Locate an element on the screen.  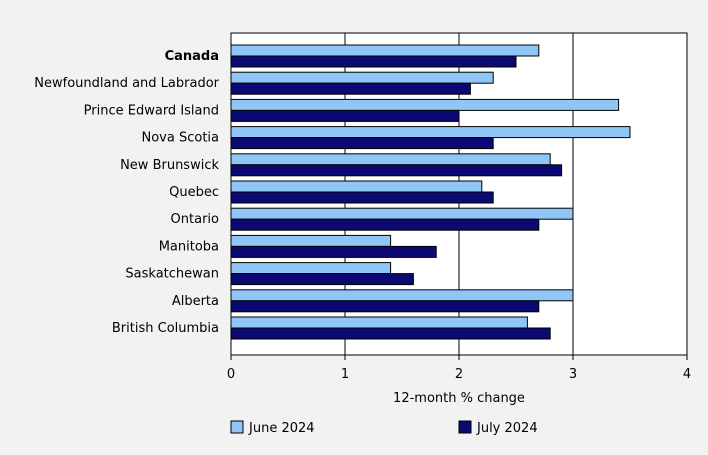
category-label-7: Manitoba is located at coordinates (189, 246).